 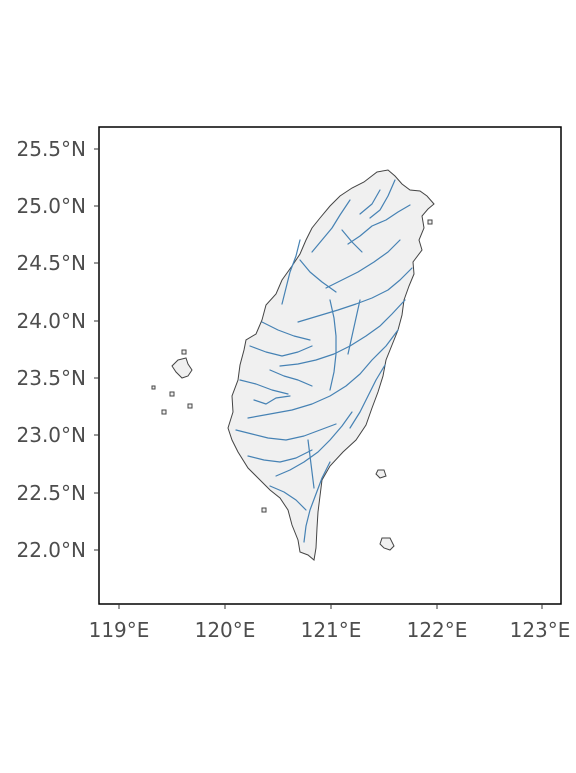 I want to click on y-tick-label: 23.0°N, so click(x=52, y=435).